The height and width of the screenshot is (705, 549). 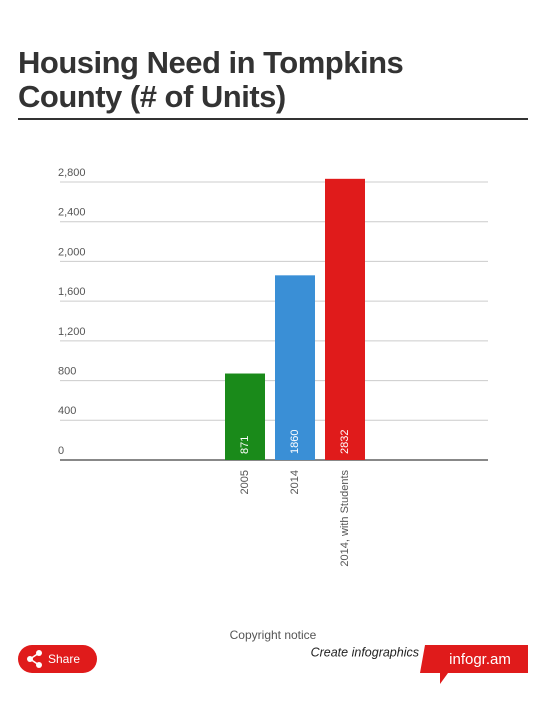 I want to click on x-tick-label: 2014, so click(x=295, y=482).